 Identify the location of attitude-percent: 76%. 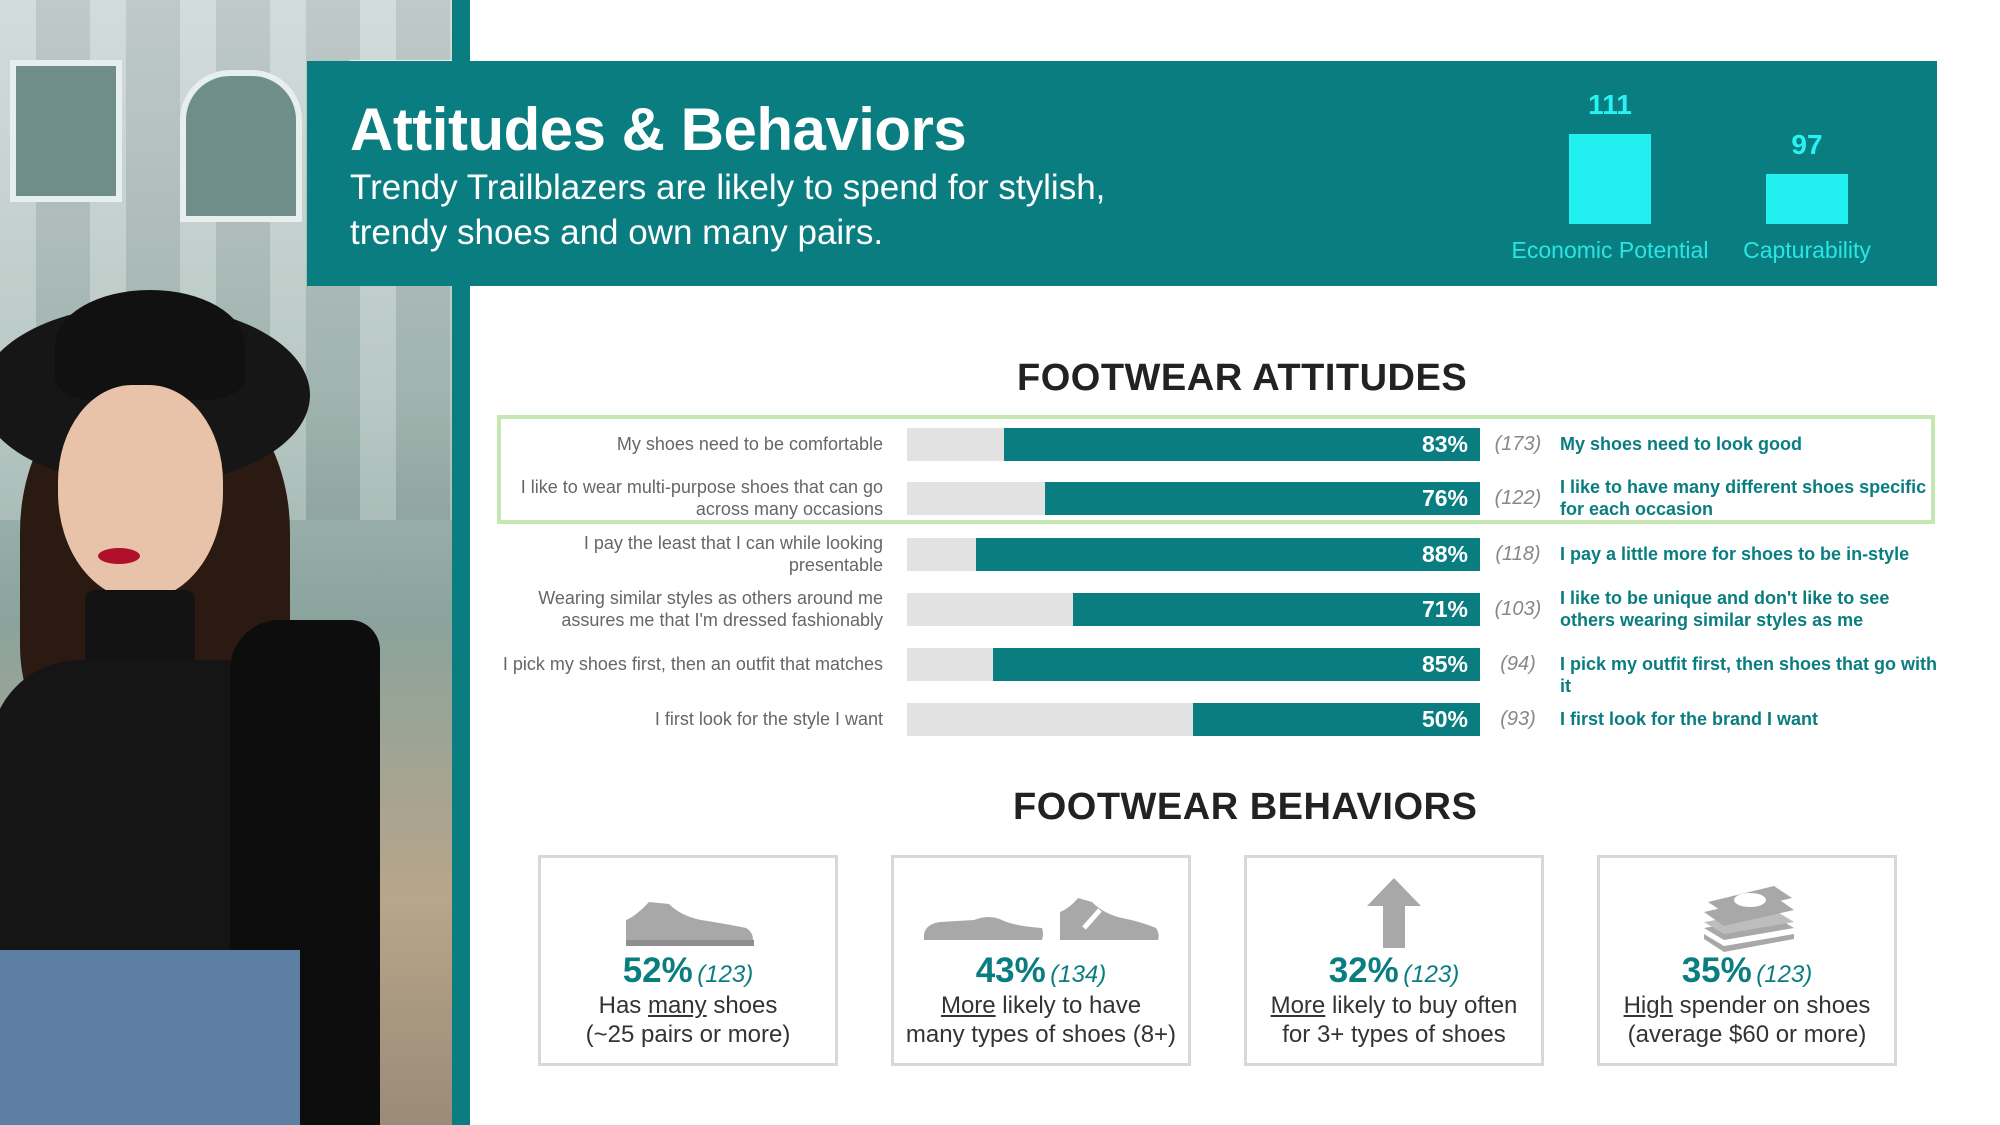
(1444, 498).